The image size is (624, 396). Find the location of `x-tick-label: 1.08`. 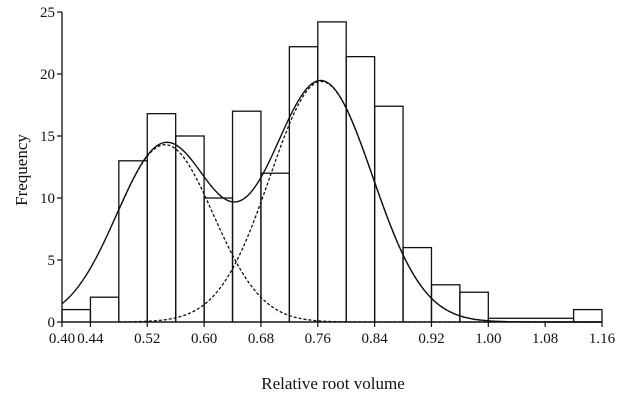

x-tick-label: 1.08 is located at coordinates (545, 339).